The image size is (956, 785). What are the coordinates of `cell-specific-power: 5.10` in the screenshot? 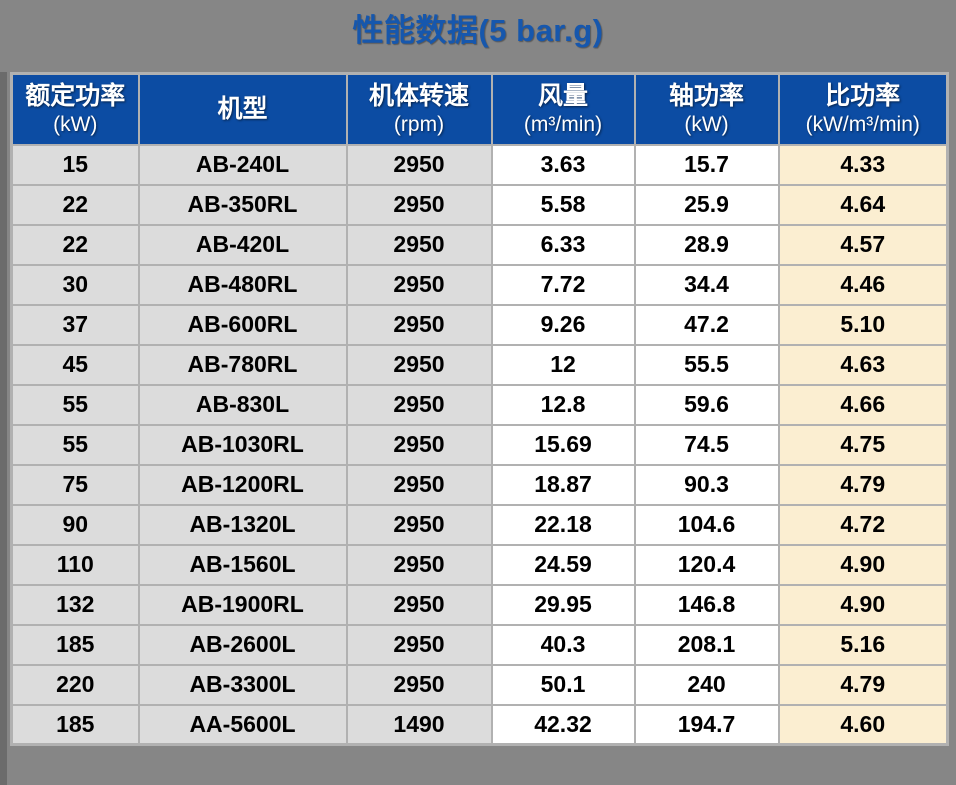 It's located at (863, 324).